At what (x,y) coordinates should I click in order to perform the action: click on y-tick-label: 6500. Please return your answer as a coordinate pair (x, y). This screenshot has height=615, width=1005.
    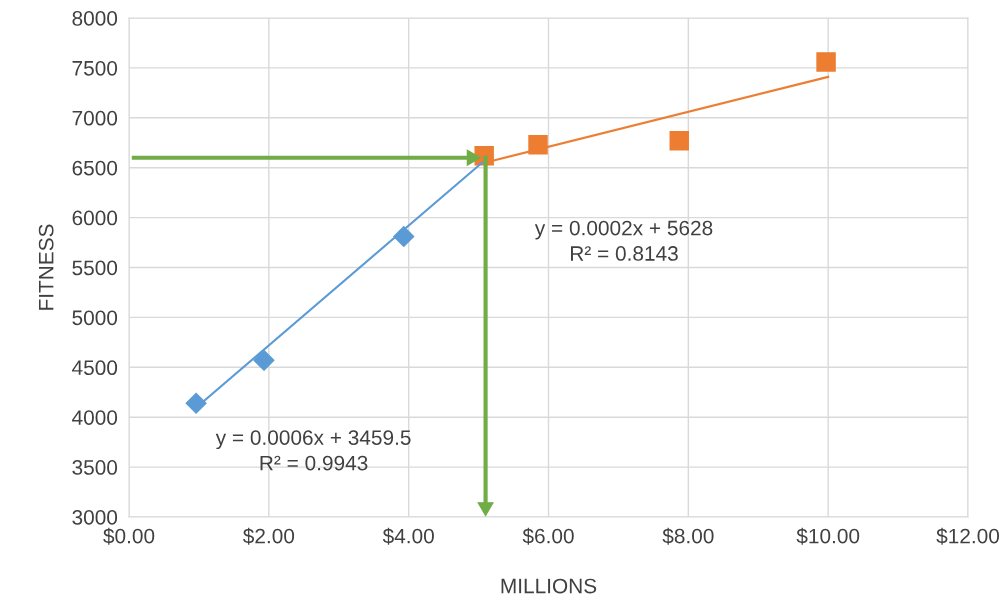
    Looking at the image, I should click on (95, 168).